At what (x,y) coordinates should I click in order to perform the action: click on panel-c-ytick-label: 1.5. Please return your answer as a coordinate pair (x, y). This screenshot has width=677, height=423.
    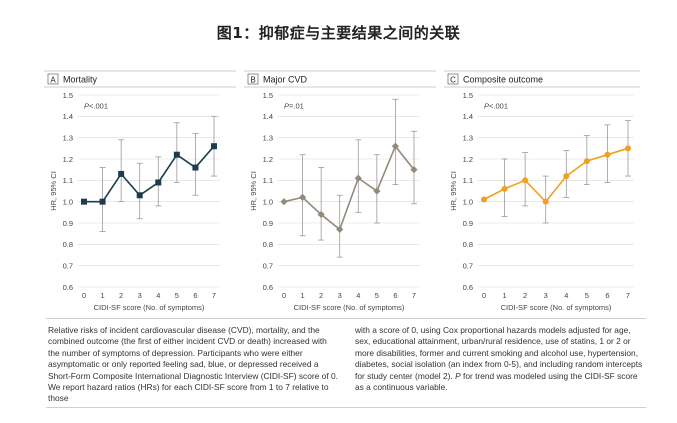
    Looking at the image, I should click on (468, 95).